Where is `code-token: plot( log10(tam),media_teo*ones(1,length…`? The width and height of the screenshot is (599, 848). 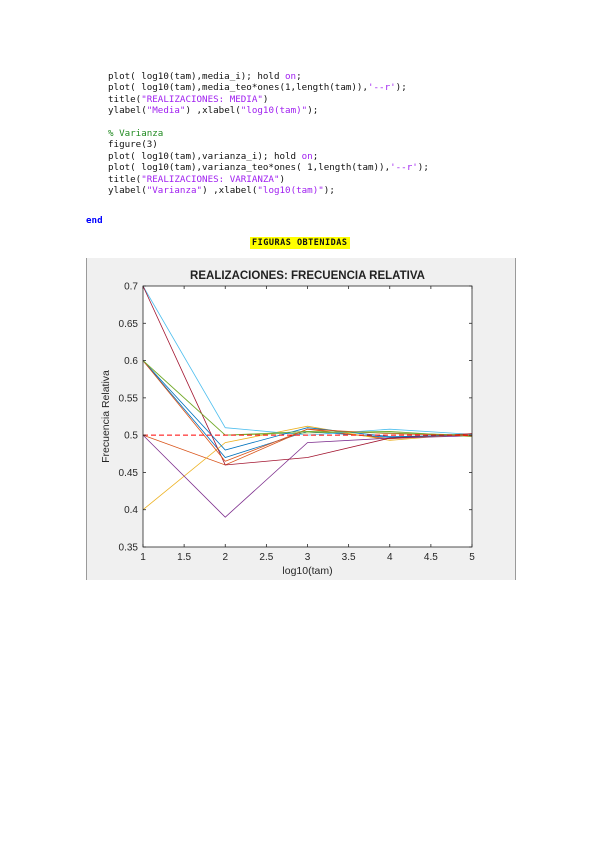 code-token: plot( log10(tam),media_teo*ones(1,length… is located at coordinates (238, 88).